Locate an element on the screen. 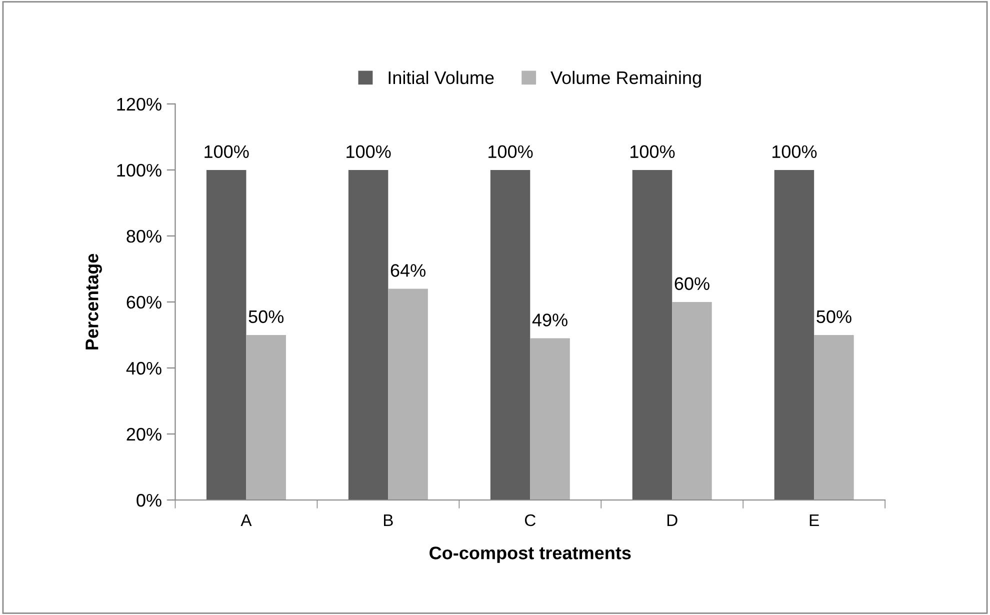  x-tick-label: A is located at coordinates (246, 520).